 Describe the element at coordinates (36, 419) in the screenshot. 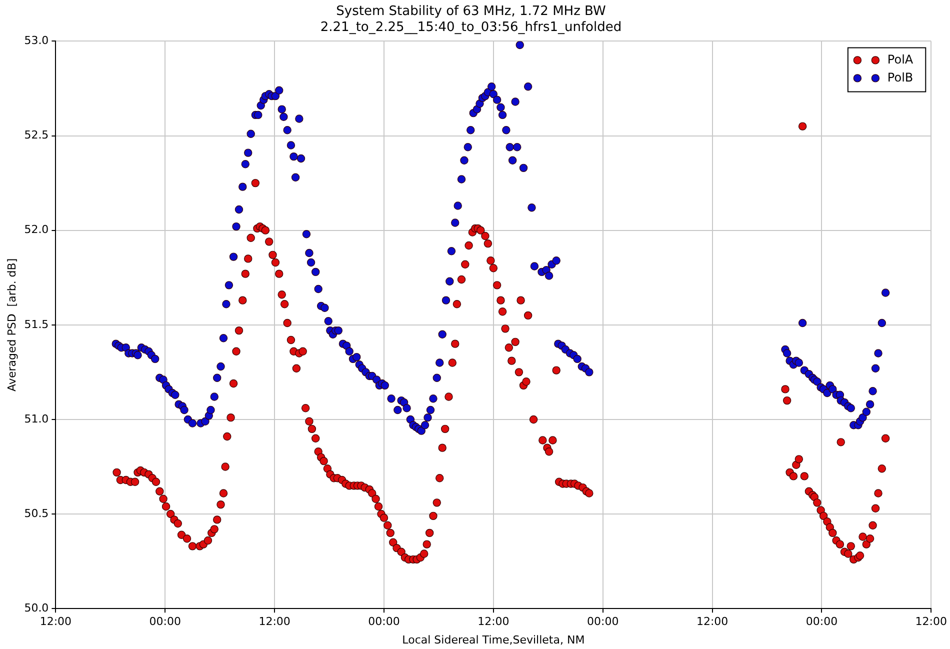

I see `y-tick-label: 51.0` at that location.